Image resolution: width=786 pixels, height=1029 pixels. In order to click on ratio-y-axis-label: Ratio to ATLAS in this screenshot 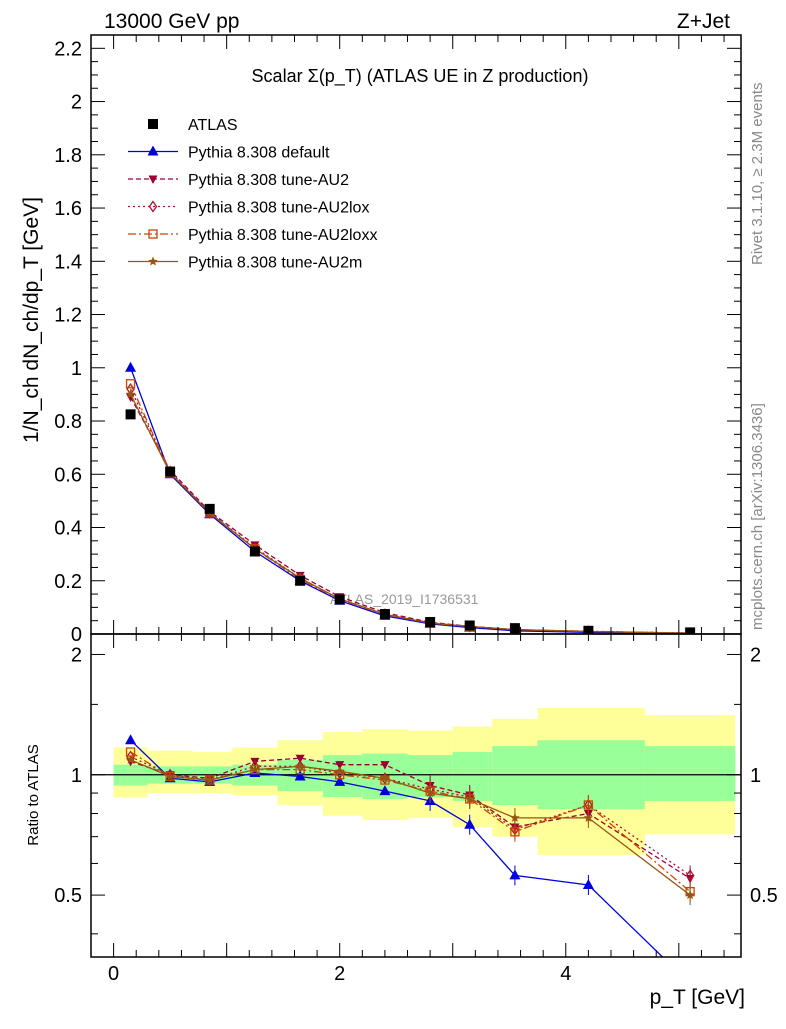, I will do `click(33, 794)`.